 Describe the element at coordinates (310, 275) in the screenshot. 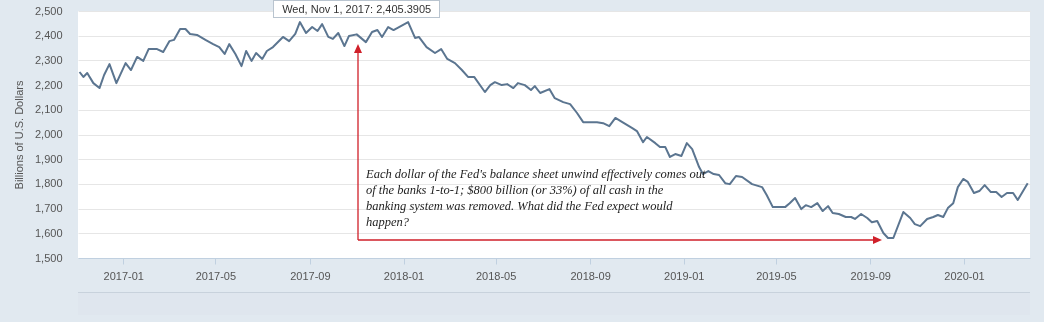

I see `x-tick-label: 2017-09` at that location.